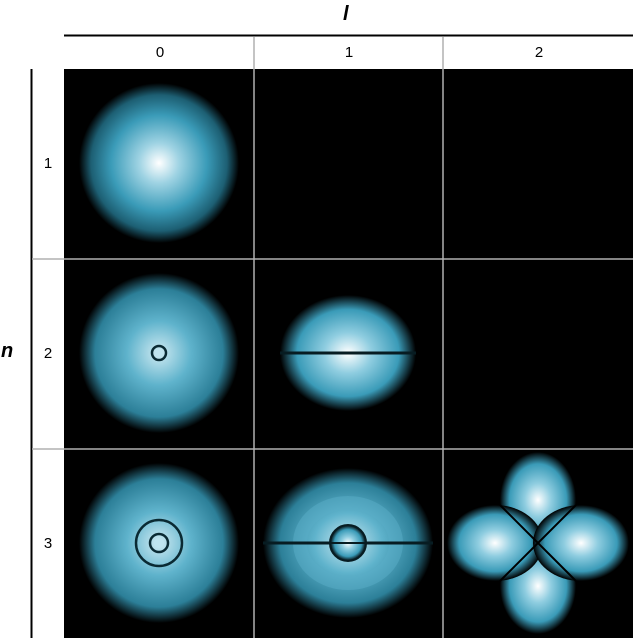  I want to click on orbital-3d, so click(538, 543).